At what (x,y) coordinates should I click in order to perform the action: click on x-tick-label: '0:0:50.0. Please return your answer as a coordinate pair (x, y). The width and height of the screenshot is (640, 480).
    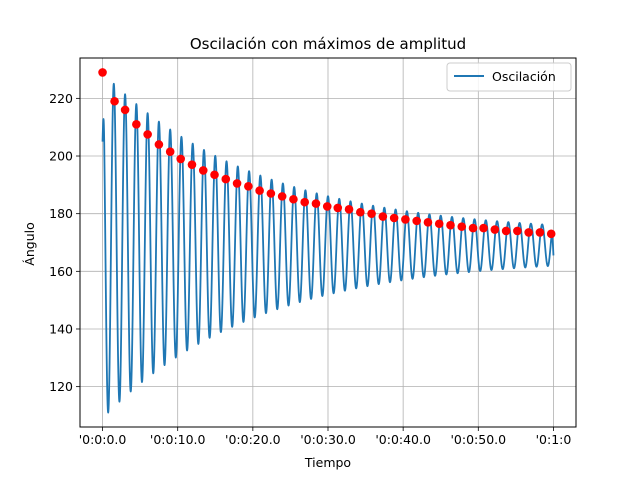
    Looking at the image, I should click on (478, 439).